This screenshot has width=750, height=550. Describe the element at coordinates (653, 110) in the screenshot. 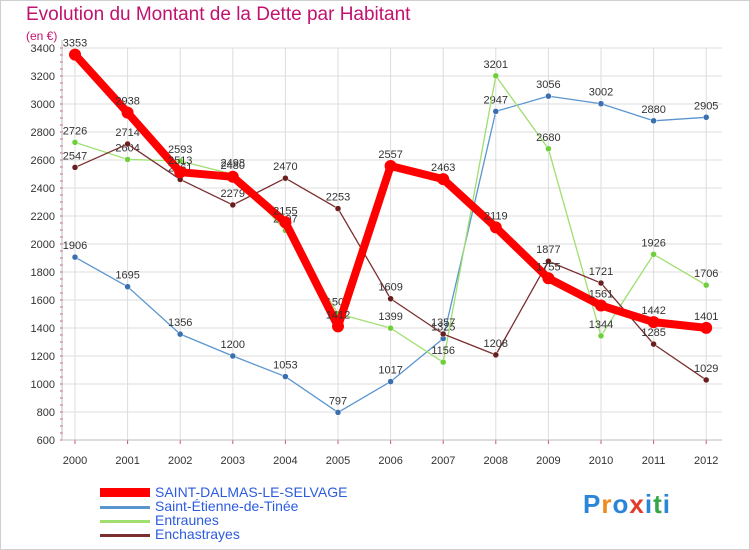

I see `data-label-saint-etienne-de-tinee: 2880` at that location.